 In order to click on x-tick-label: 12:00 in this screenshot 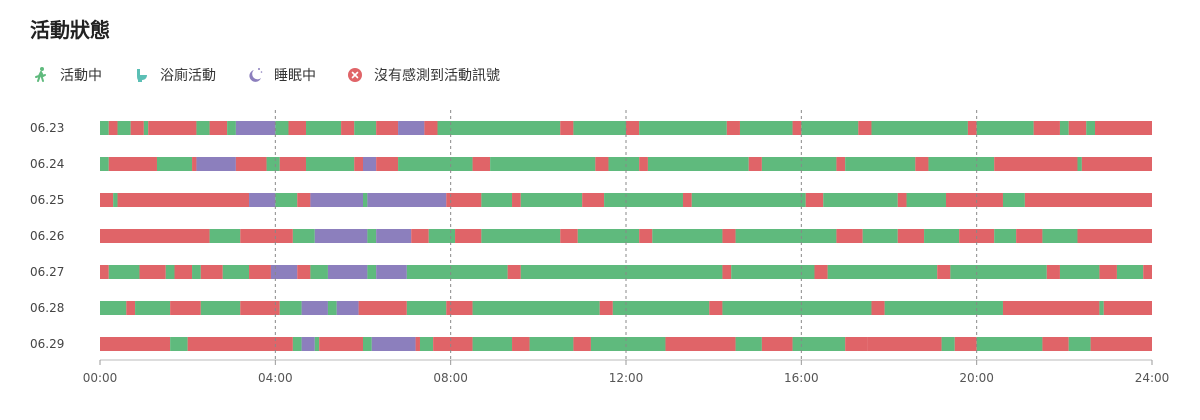, I will do `click(626, 378)`.